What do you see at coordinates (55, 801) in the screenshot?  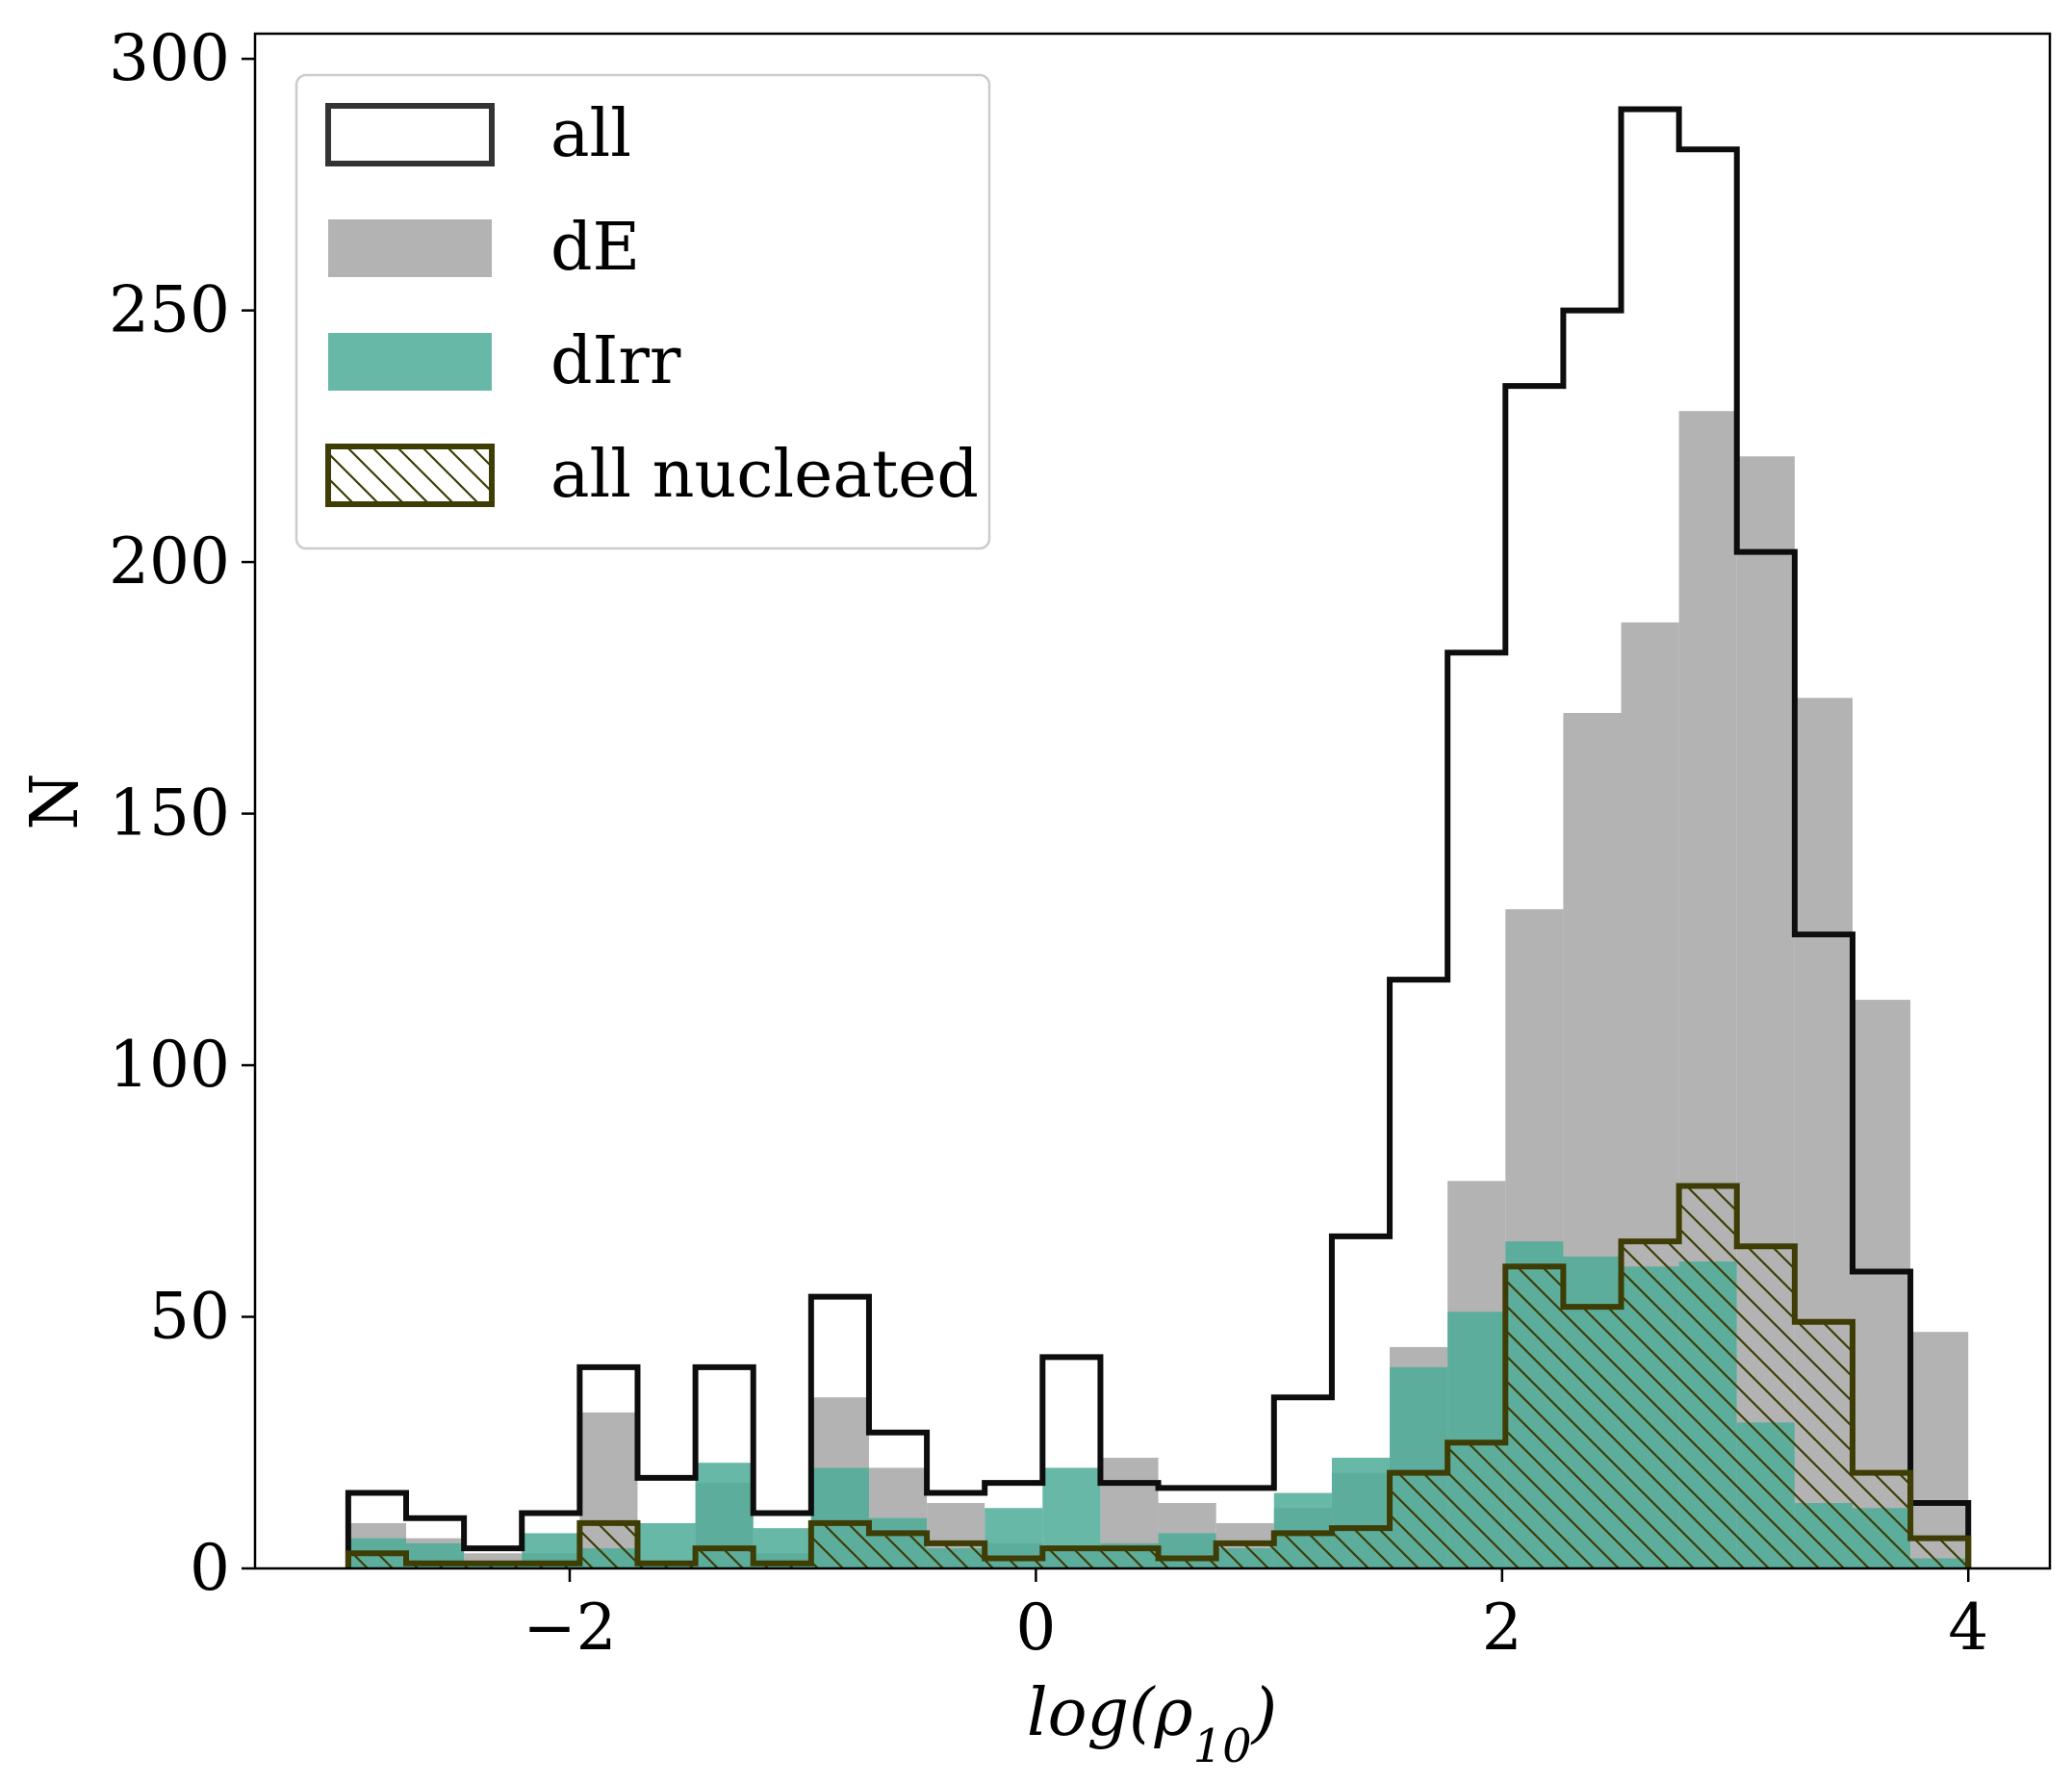 I see `y-axis-label: N` at bounding box center [55, 801].